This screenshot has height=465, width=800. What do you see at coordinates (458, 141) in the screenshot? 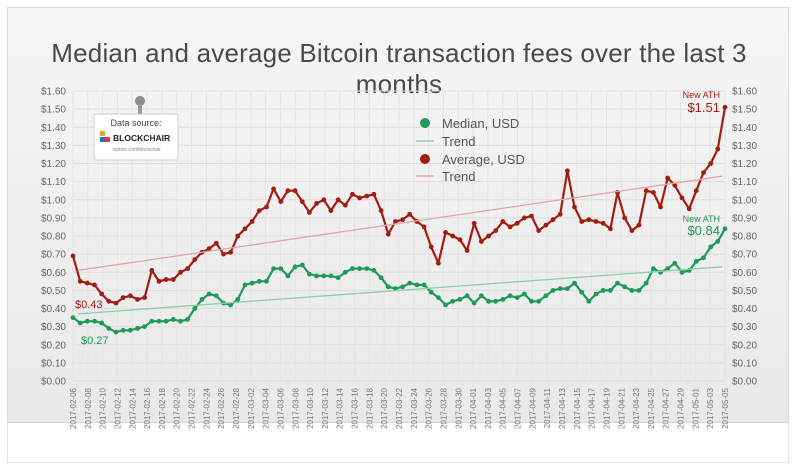
I see `legend-median-trend-label: Trend` at bounding box center [458, 141].